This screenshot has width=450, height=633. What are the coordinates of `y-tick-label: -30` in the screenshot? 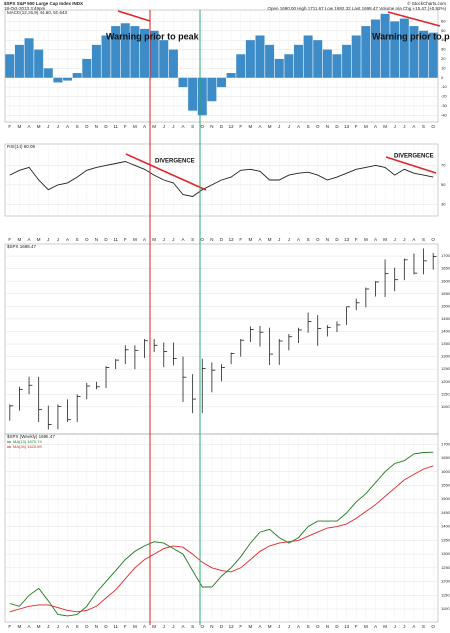 It's located at (444, 105).